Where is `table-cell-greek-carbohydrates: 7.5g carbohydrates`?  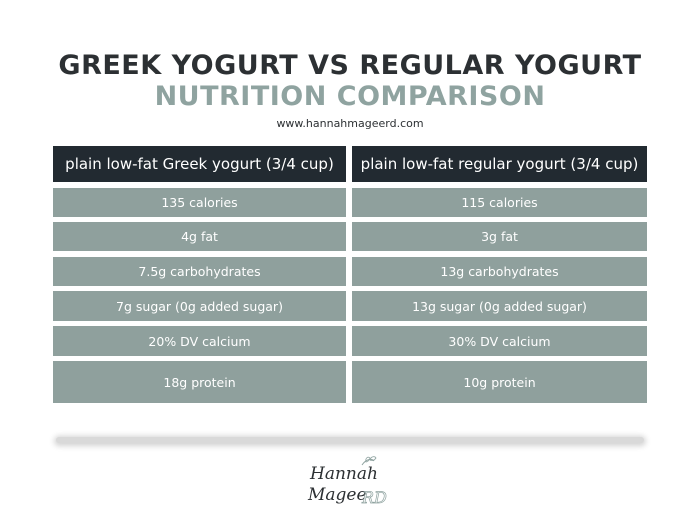
table-cell-greek-carbohydrates: 7.5g carbohydrates is located at coordinates (199, 271).